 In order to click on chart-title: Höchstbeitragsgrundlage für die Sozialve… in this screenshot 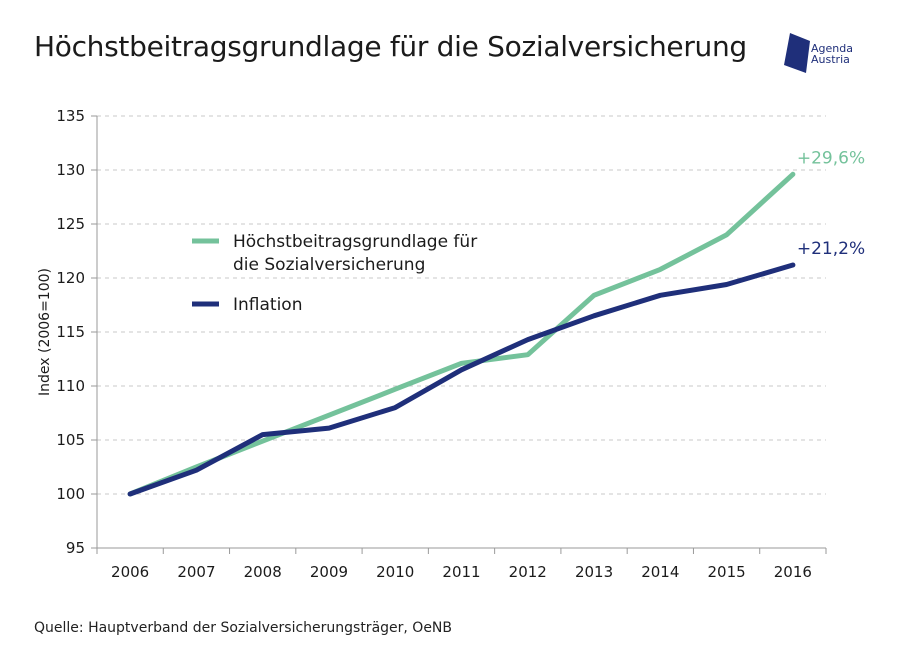, I will do `click(390, 46)`.